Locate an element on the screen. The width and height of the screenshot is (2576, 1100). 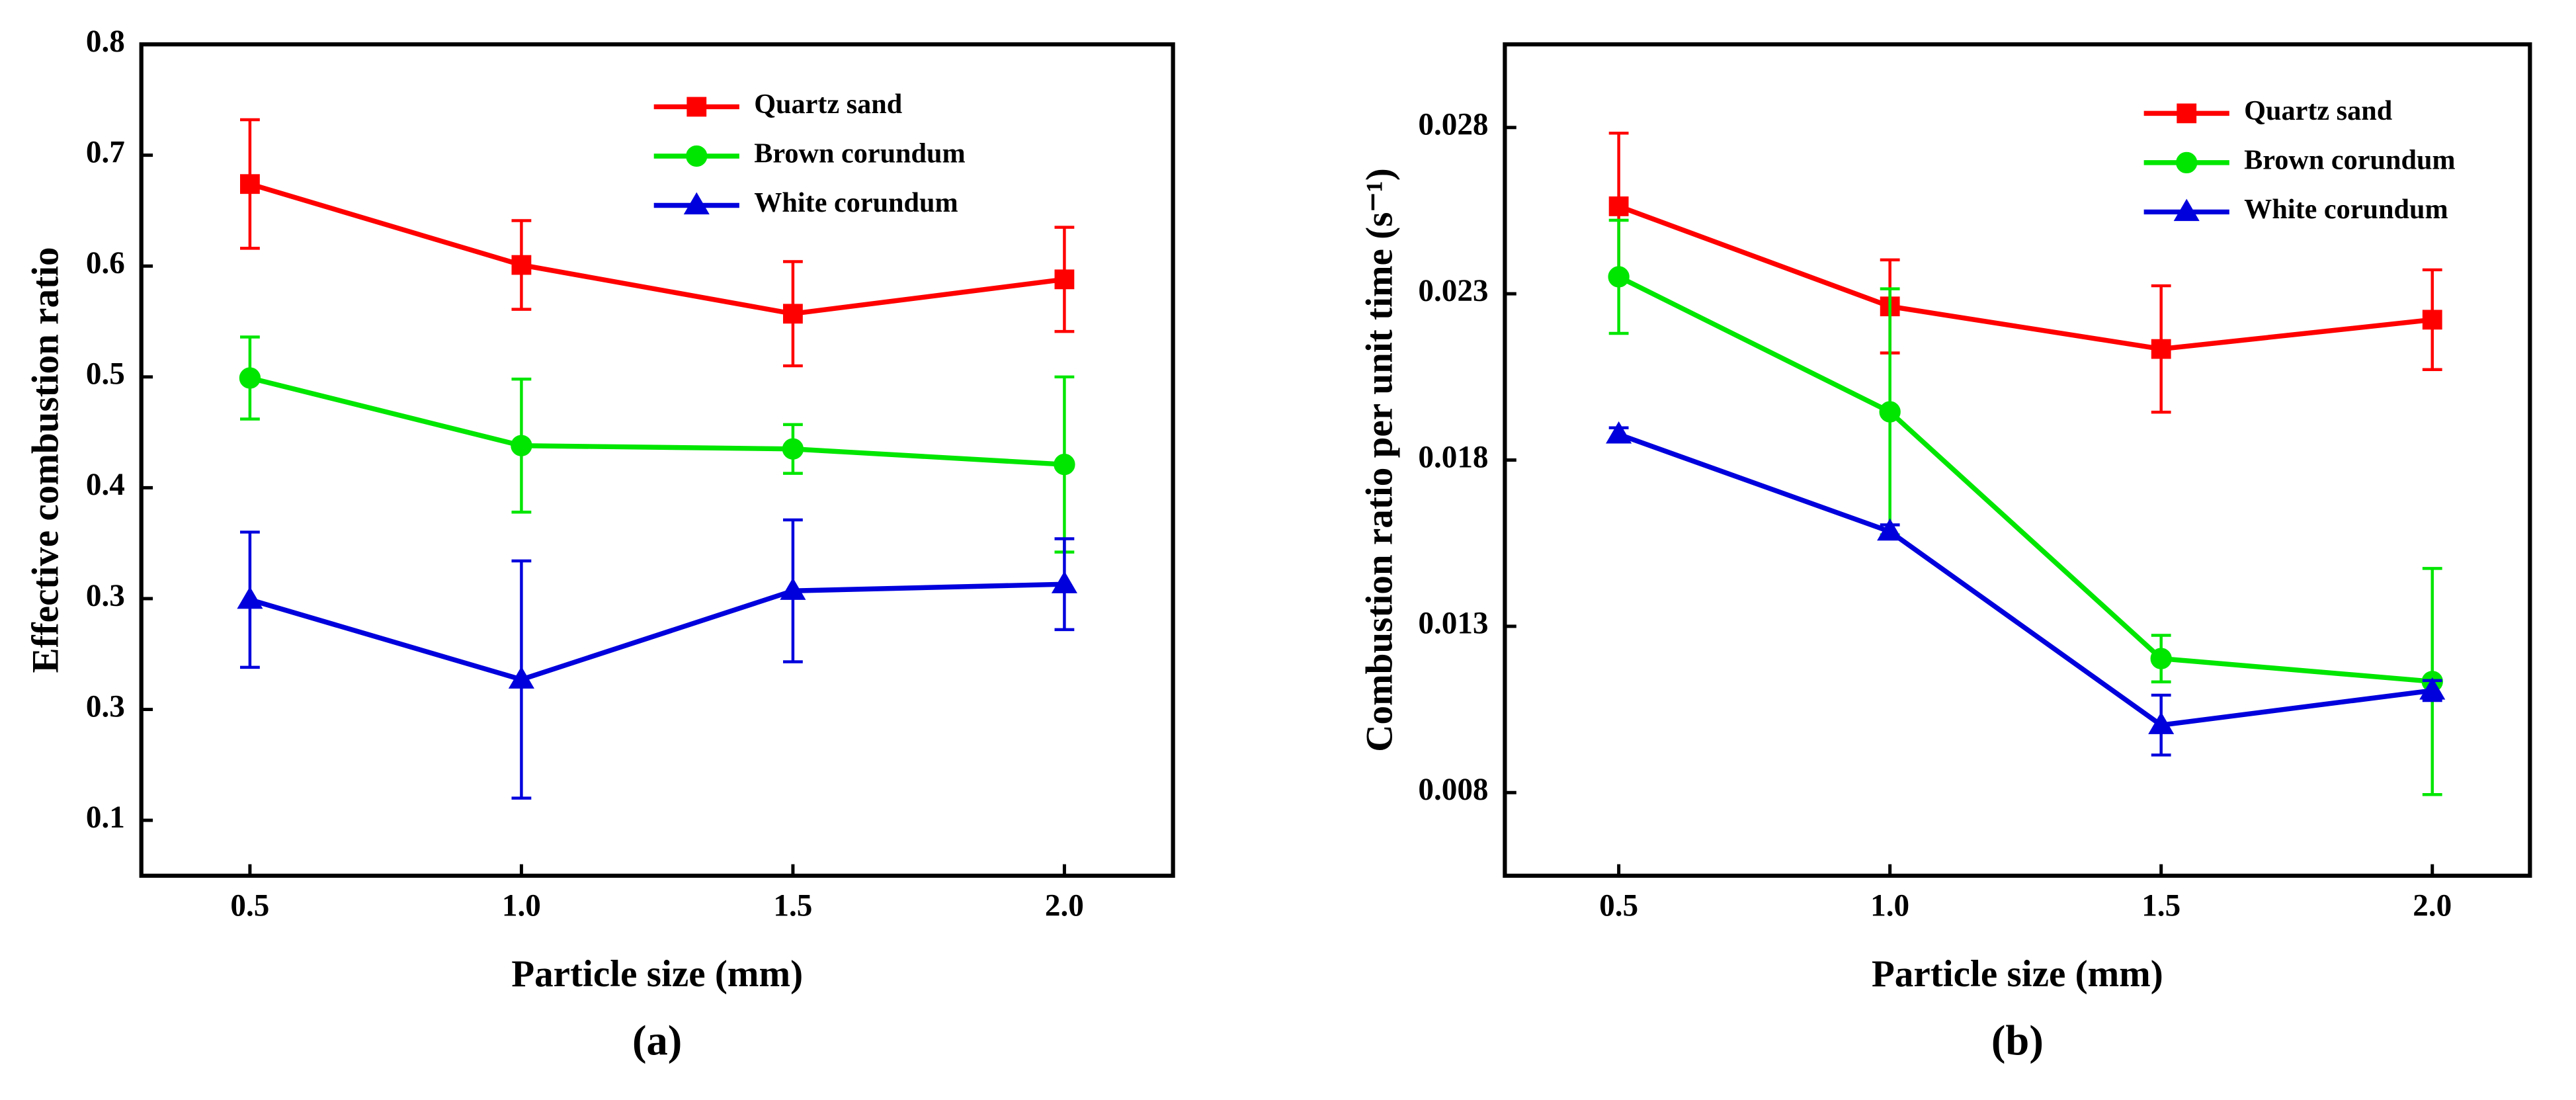
y-tick-label: 0.028 is located at coordinates (1453, 125).